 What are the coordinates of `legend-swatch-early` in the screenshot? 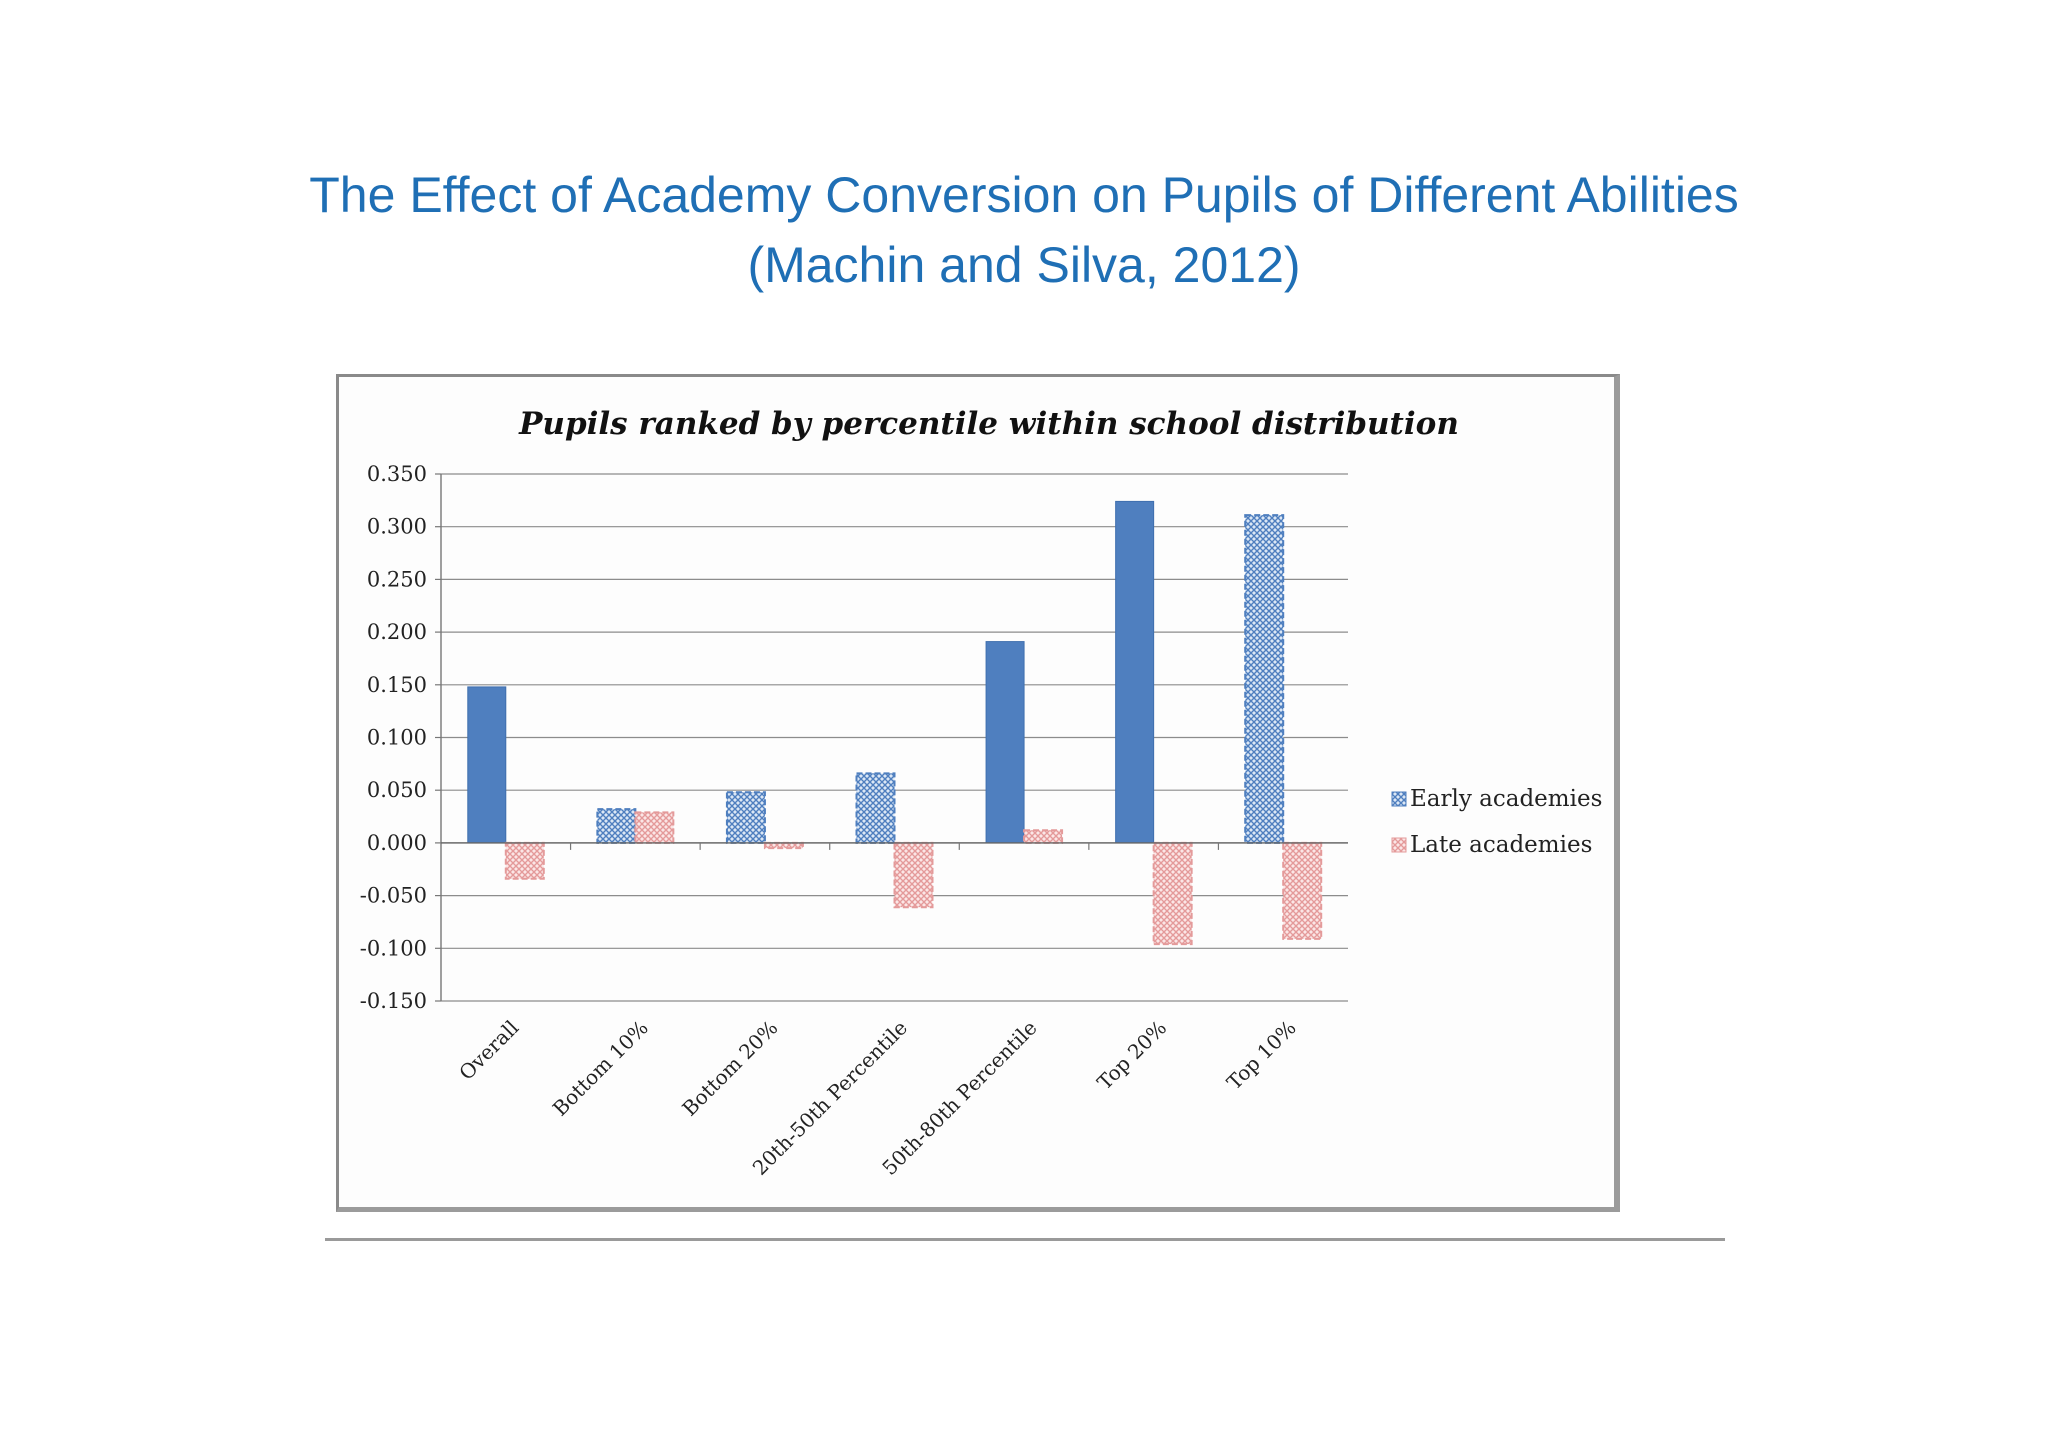 It's located at (1399, 799).